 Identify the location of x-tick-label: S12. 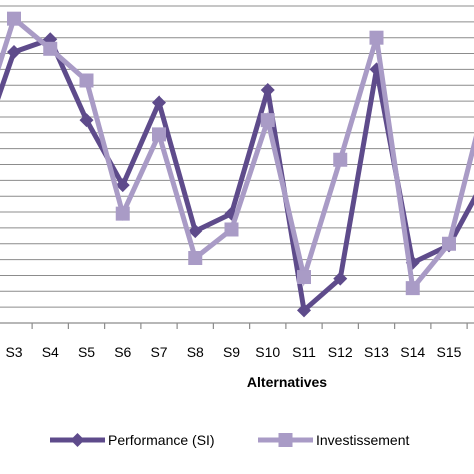
(340, 352).